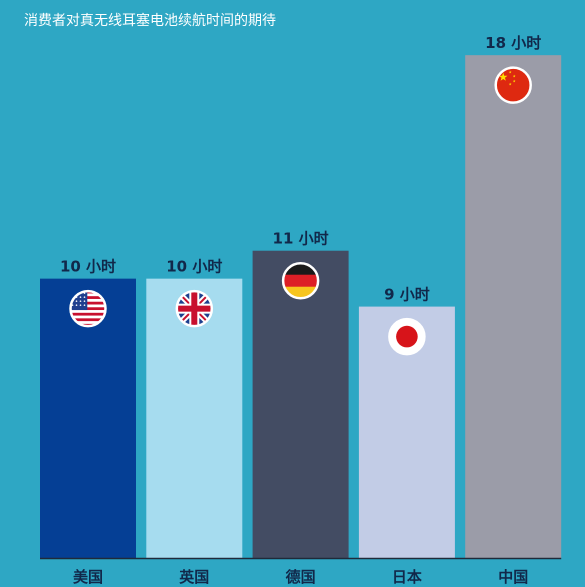  Describe the element at coordinates (194, 577) in the screenshot. I see `category-label-1: 英国` at that location.